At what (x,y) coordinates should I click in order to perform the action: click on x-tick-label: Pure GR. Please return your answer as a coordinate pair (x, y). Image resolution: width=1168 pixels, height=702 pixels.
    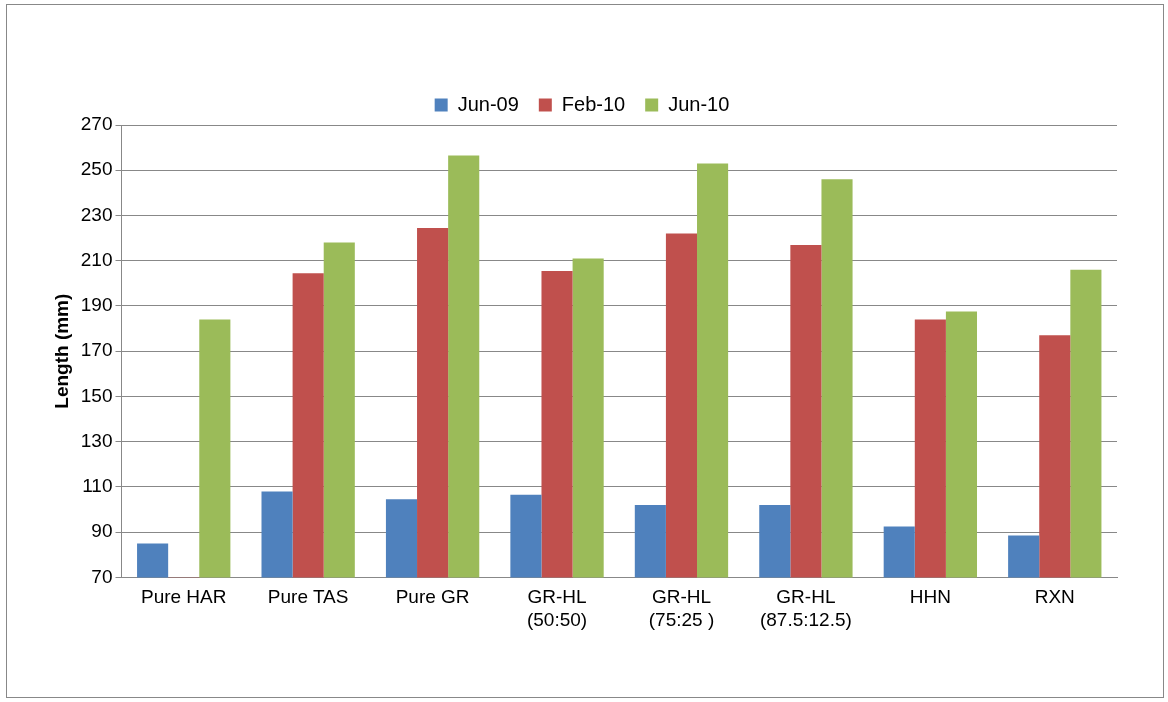
    Looking at the image, I should click on (432, 597).